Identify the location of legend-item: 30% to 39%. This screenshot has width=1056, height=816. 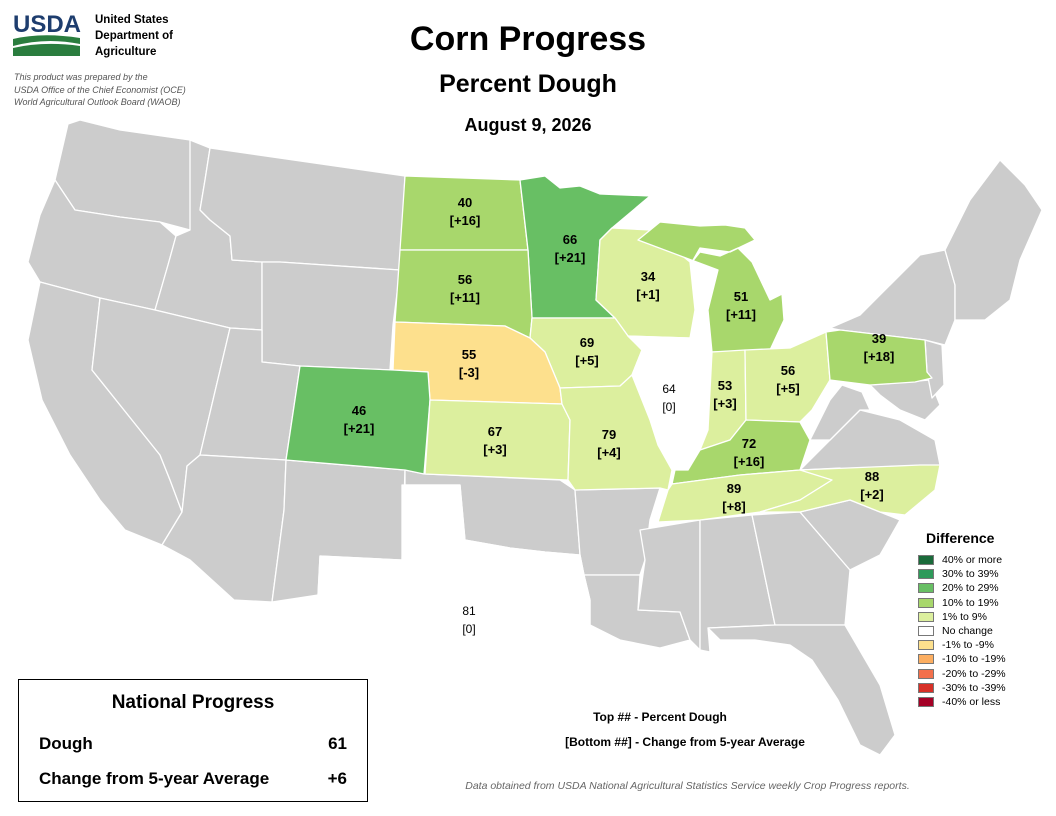
(983, 574).